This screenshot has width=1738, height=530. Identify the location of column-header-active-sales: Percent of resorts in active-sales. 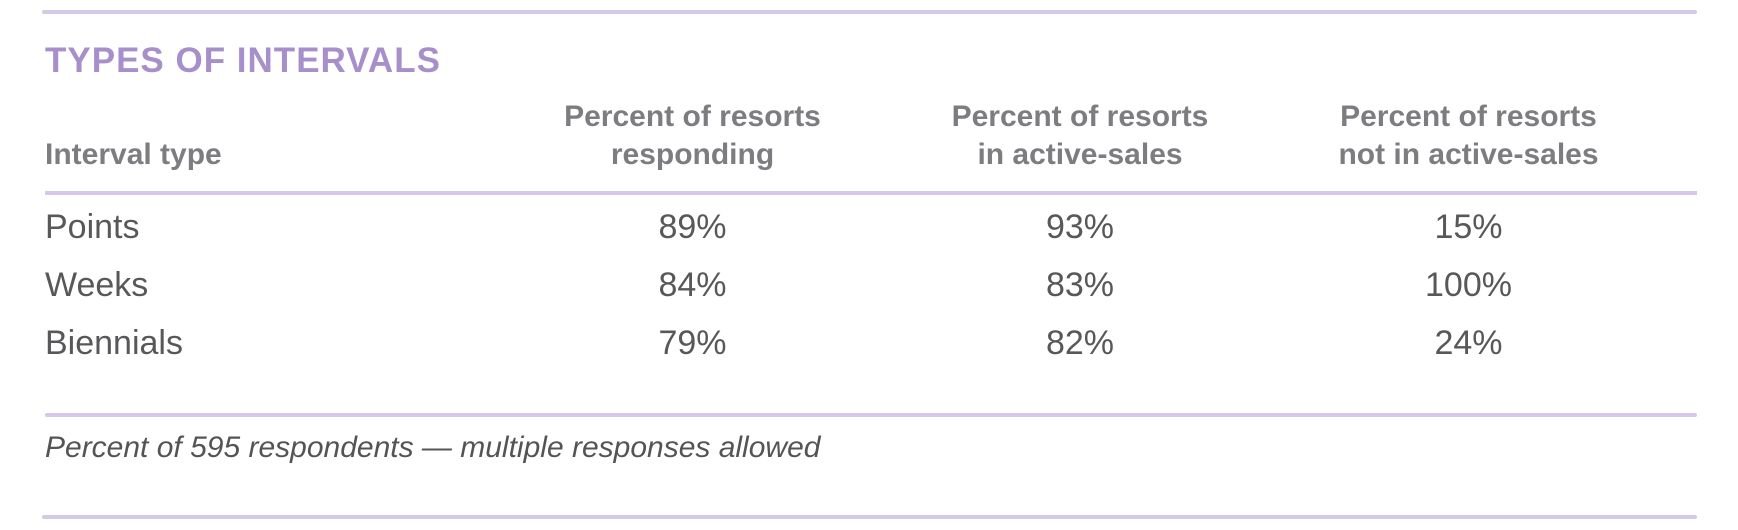
(1080, 146).